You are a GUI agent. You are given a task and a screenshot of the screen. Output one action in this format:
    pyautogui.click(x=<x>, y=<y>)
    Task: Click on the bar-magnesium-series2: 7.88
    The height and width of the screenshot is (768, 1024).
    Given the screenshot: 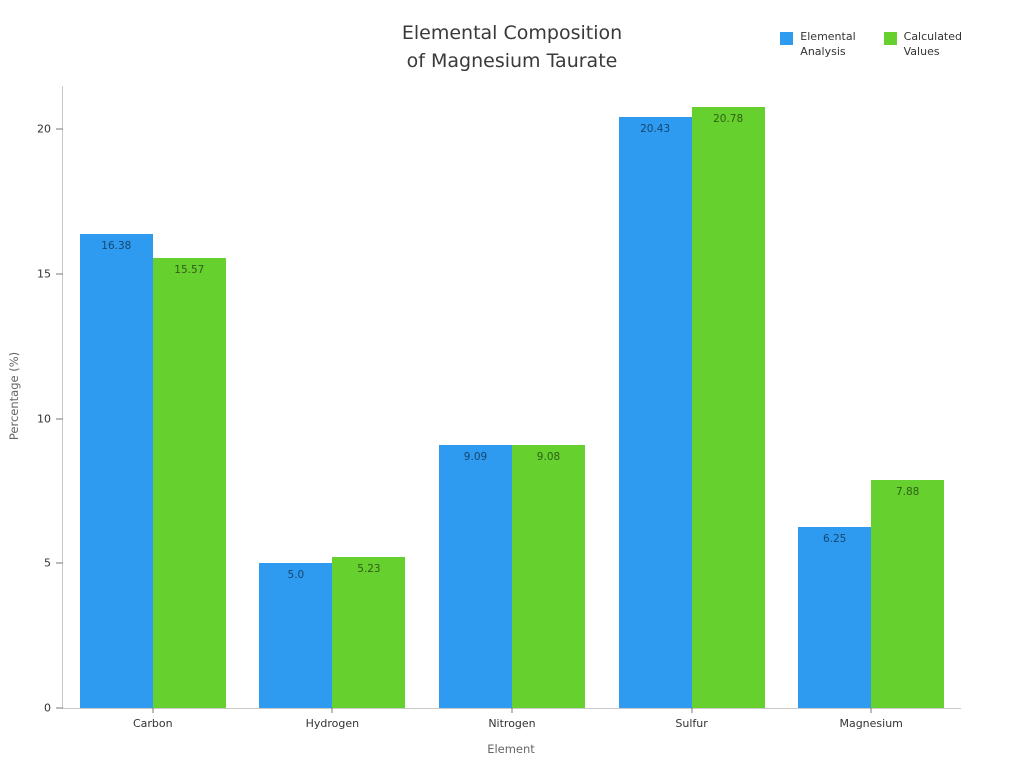 What is the action you would take?
    pyautogui.click(x=908, y=594)
    